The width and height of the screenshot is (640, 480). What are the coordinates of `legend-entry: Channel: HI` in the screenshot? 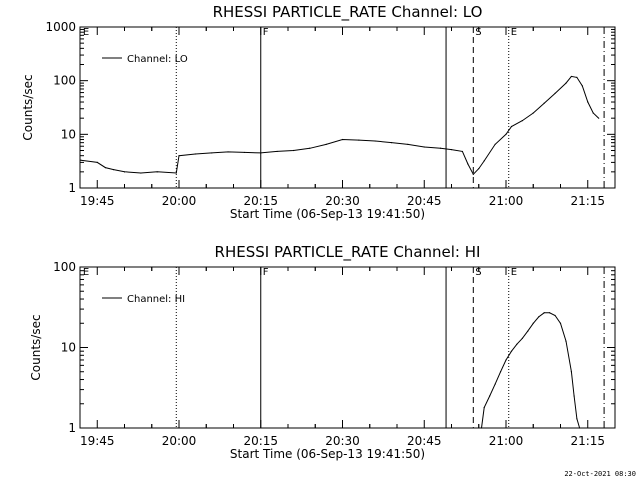 It's located at (156, 299).